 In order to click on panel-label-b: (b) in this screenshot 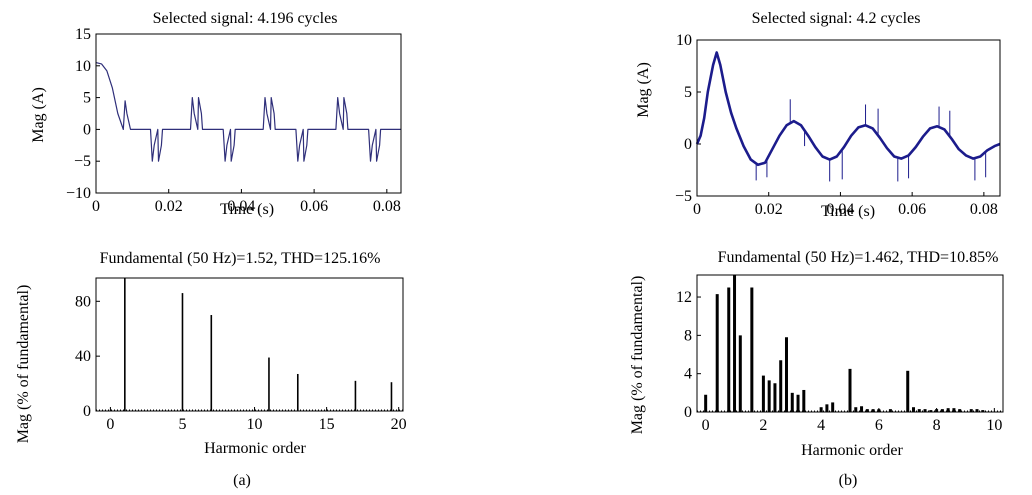, I will do `click(848, 480)`.